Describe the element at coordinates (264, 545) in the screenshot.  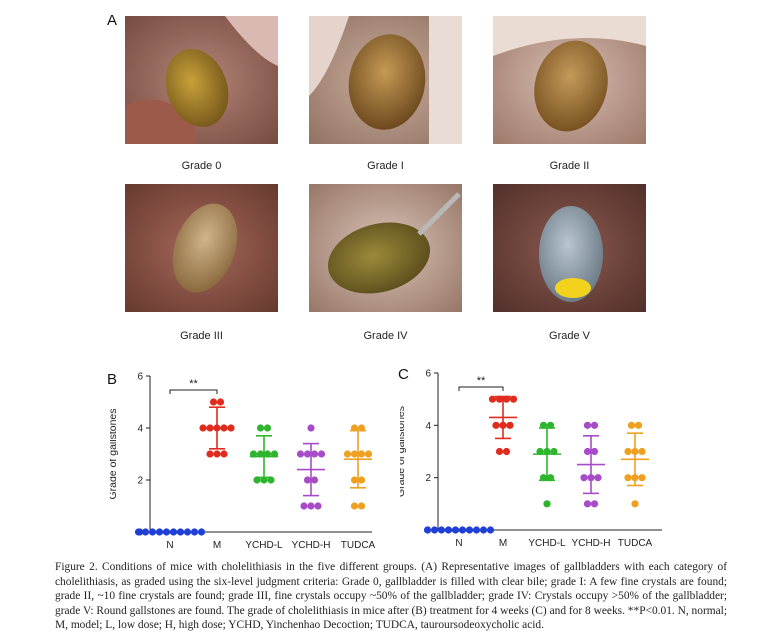
I see `chart-0-x-tick-label-2: YCHD-L` at that location.